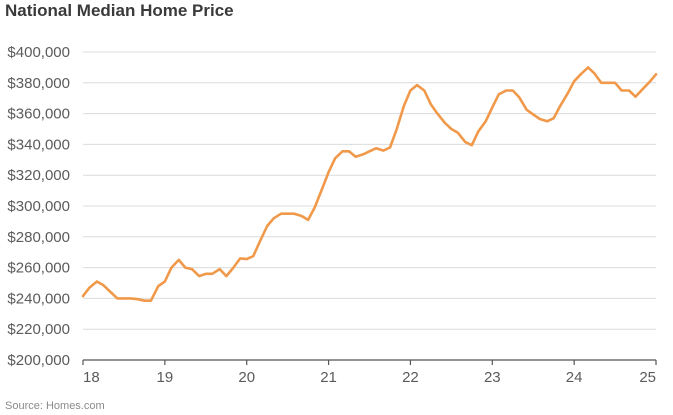 The height and width of the screenshot is (415, 673). I want to click on x-tick-label: 20, so click(246, 377).